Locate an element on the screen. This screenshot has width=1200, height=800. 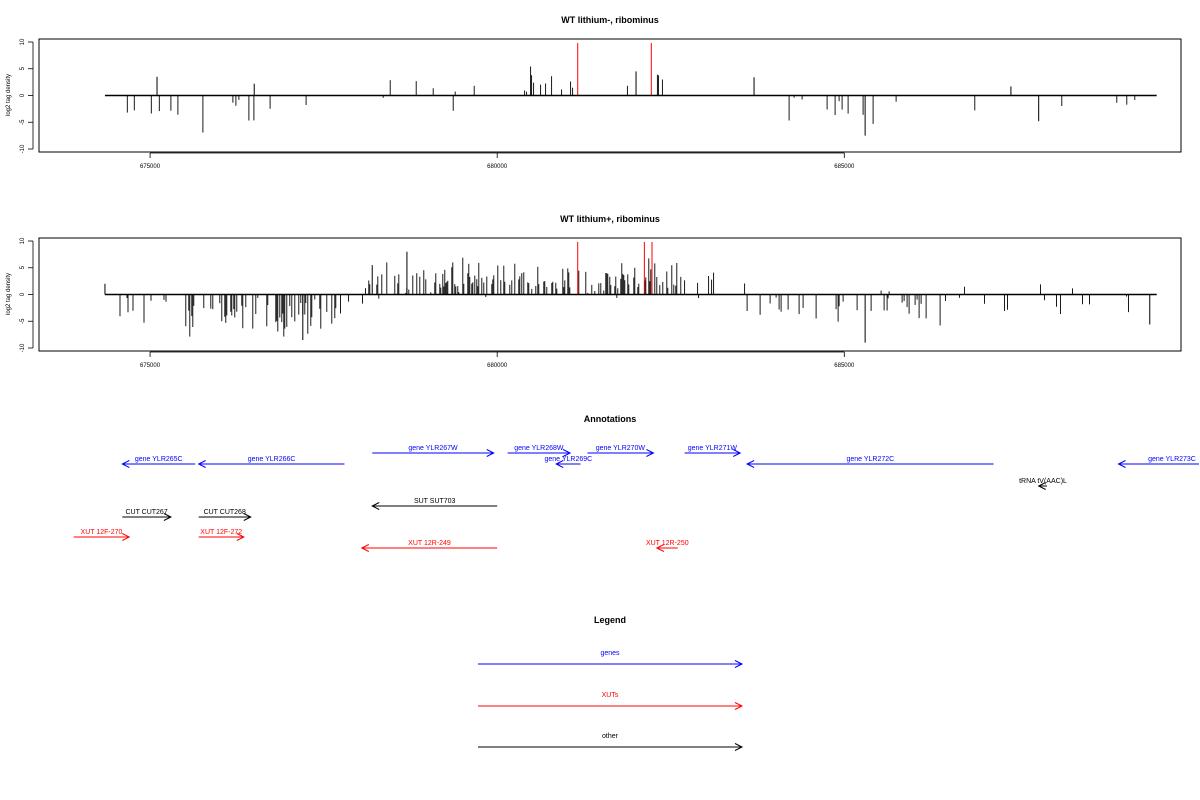
feature-label: gene YLR273C is located at coordinates (1172, 459).